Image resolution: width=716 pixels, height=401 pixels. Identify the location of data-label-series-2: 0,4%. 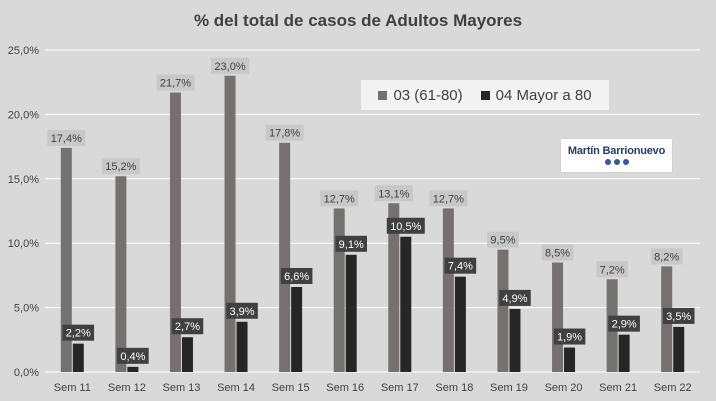
(132, 357).